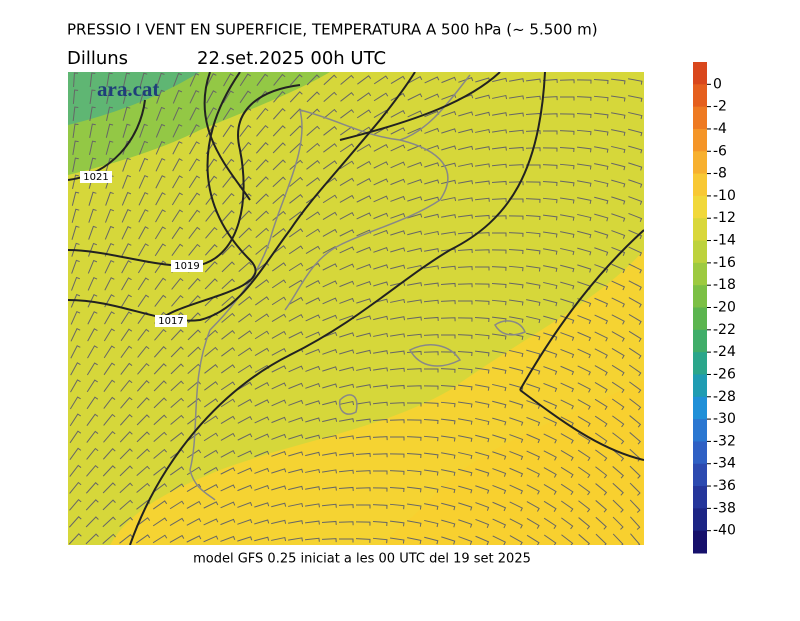 The image size is (800, 621). What do you see at coordinates (171, 321) in the screenshot?
I see `isobar-label-box` at bounding box center [171, 321].